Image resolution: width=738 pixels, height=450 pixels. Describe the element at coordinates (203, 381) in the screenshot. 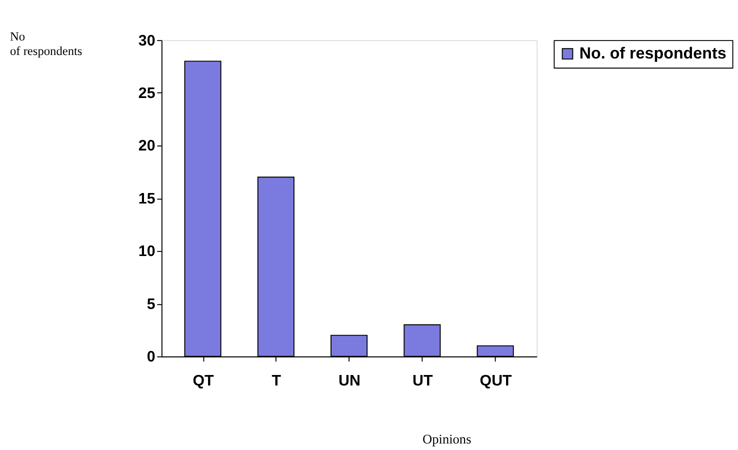

I see `x-tick-label: QT` at that location.